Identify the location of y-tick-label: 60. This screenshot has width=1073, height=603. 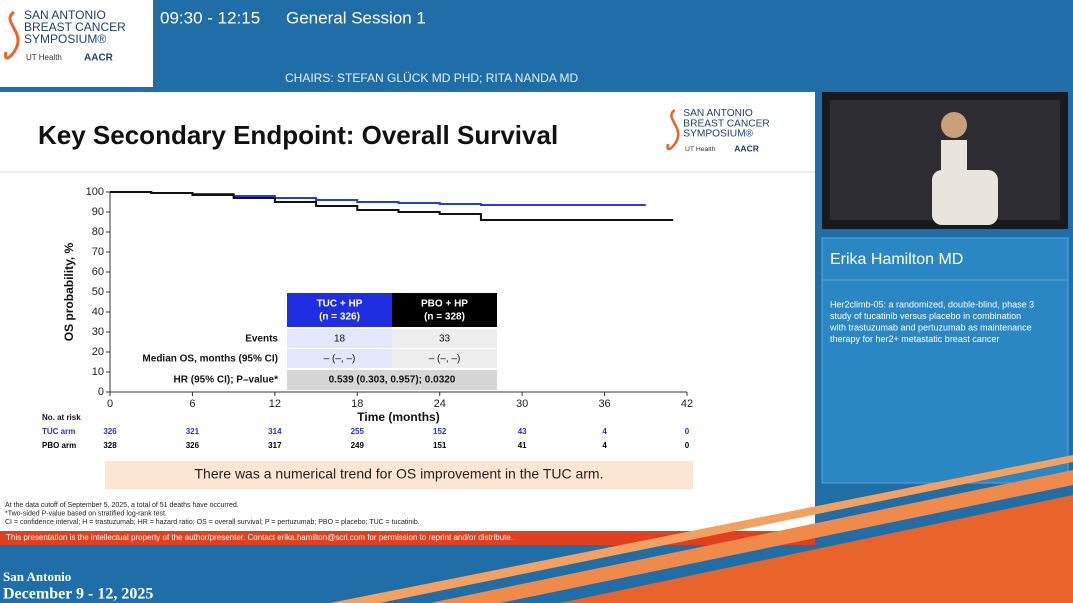
(98, 272).